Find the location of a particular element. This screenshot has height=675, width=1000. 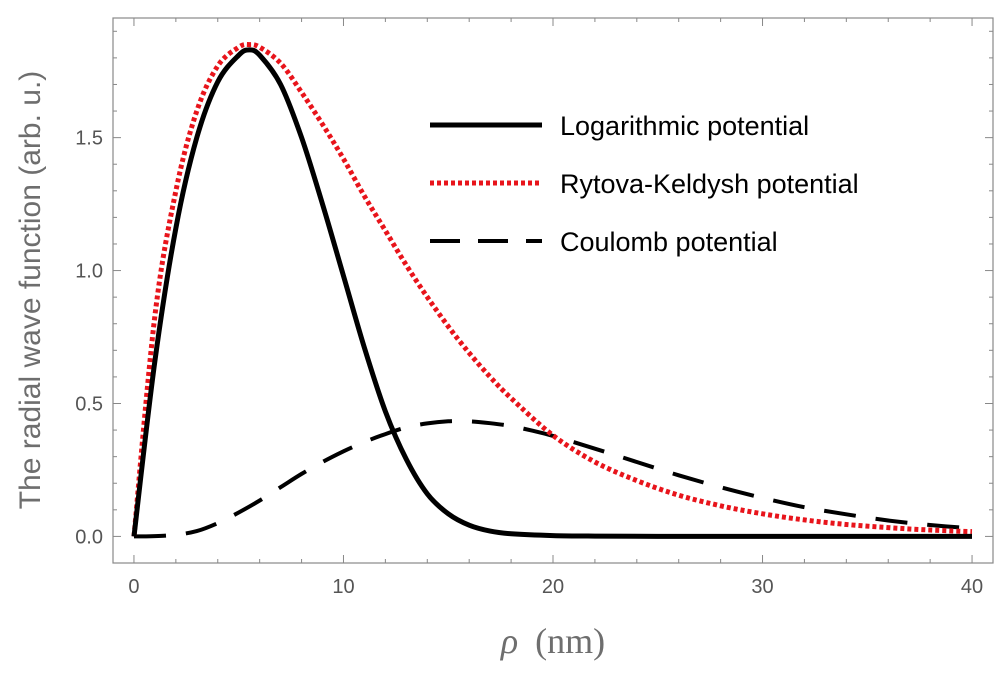

series-line-coulomb-potential is located at coordinates (553, 479).